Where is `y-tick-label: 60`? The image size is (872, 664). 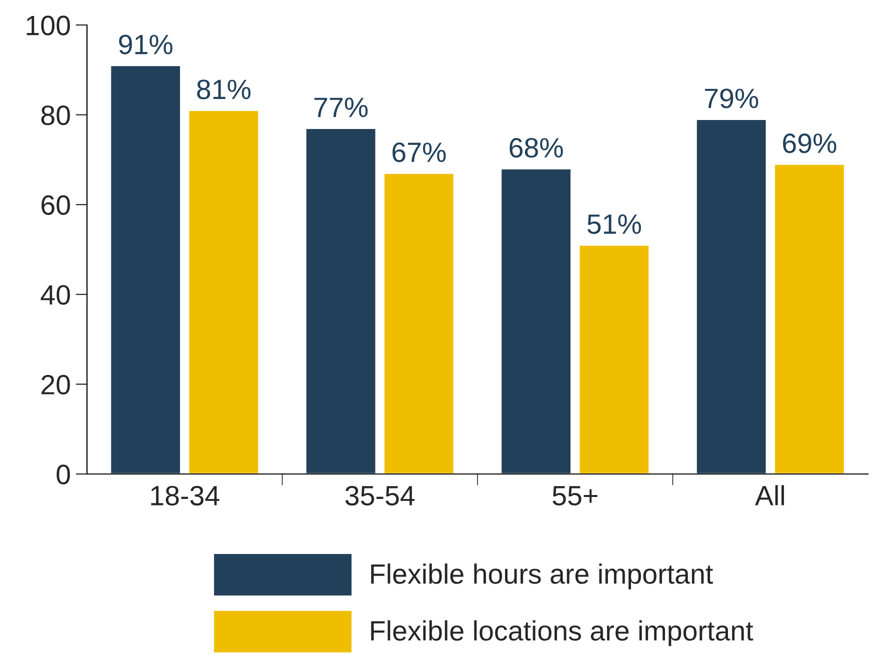 y-tick-label: 60 is located at coordinates (56, 205).